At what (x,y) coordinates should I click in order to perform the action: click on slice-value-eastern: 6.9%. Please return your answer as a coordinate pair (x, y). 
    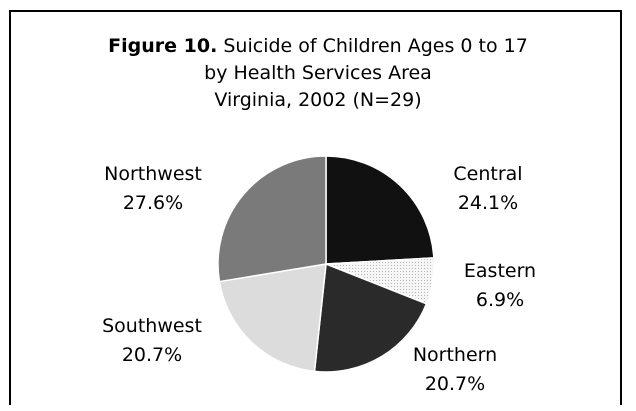
    Looking at the image, I should click on (500, 300).